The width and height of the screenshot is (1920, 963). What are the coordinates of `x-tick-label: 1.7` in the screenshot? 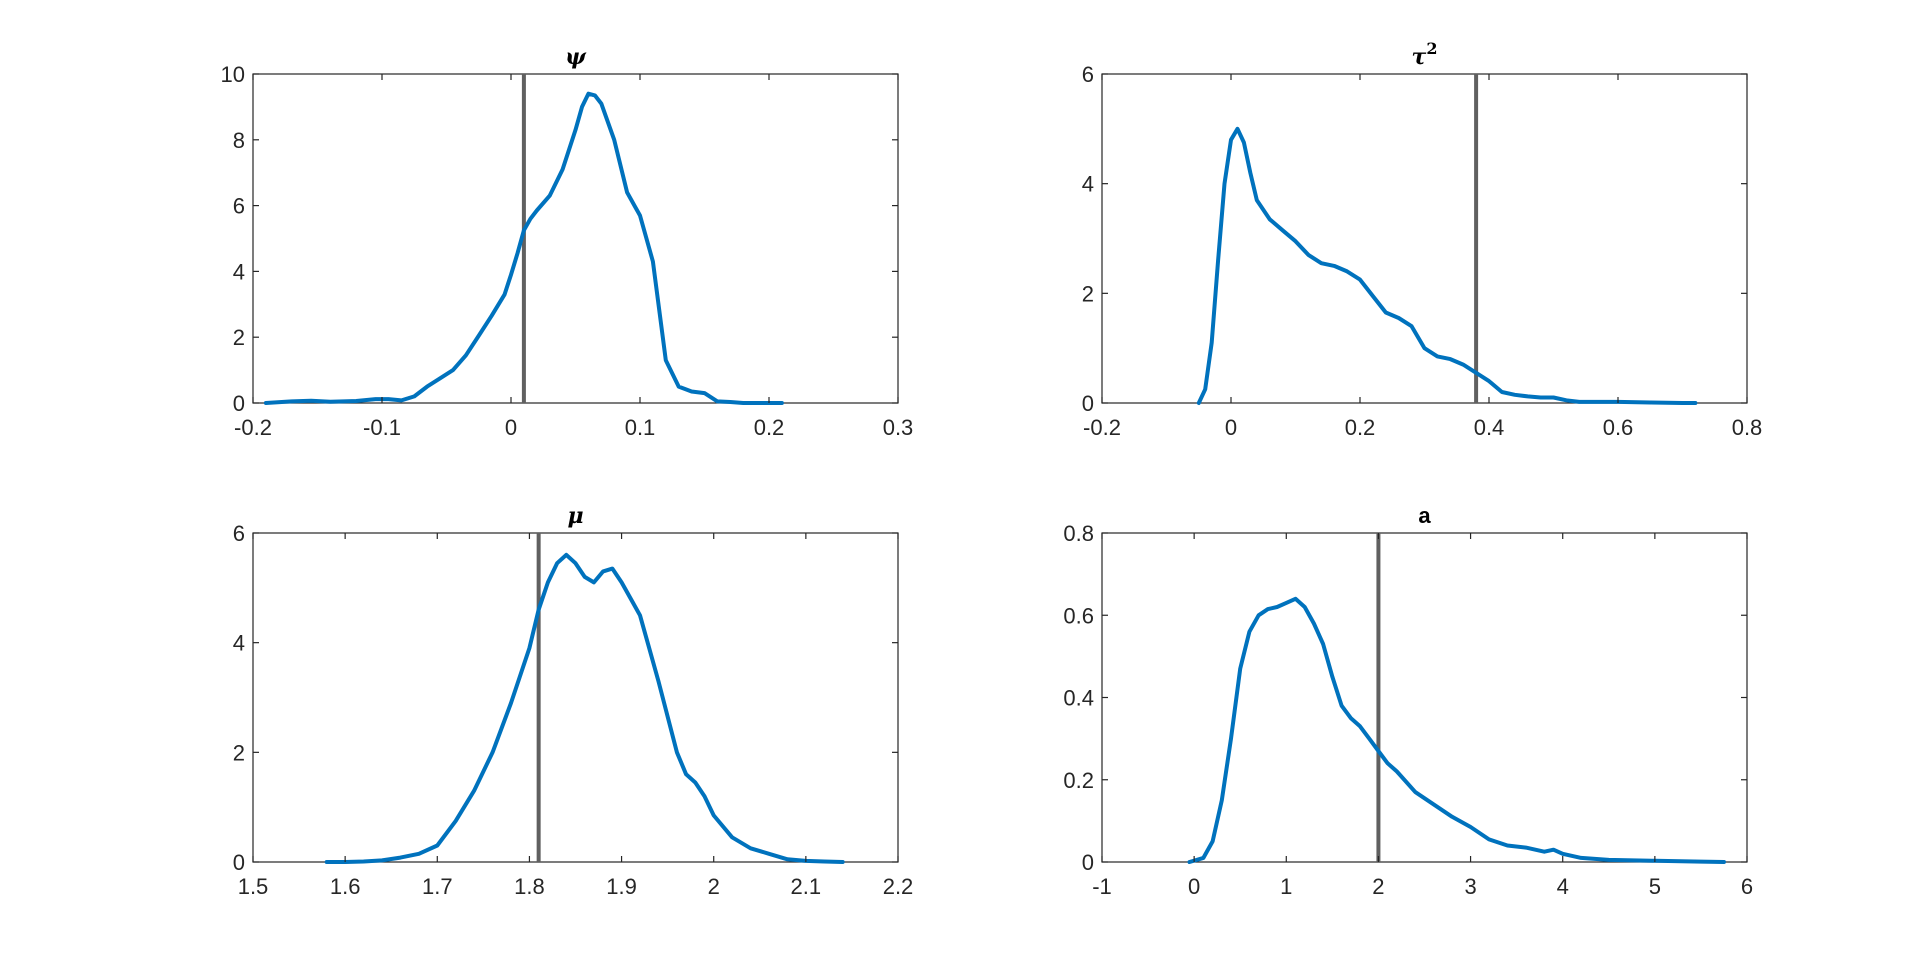 It's located at (437, 886).